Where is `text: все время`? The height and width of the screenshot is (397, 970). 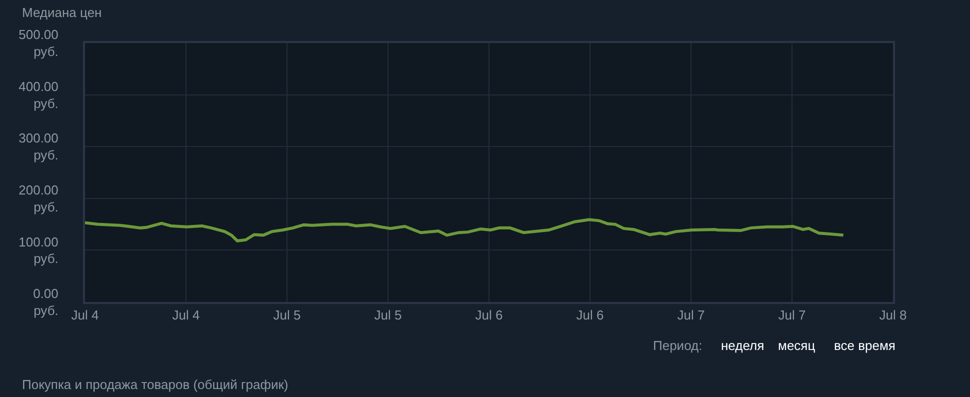 text: все время is located at coordinates (865, 345).